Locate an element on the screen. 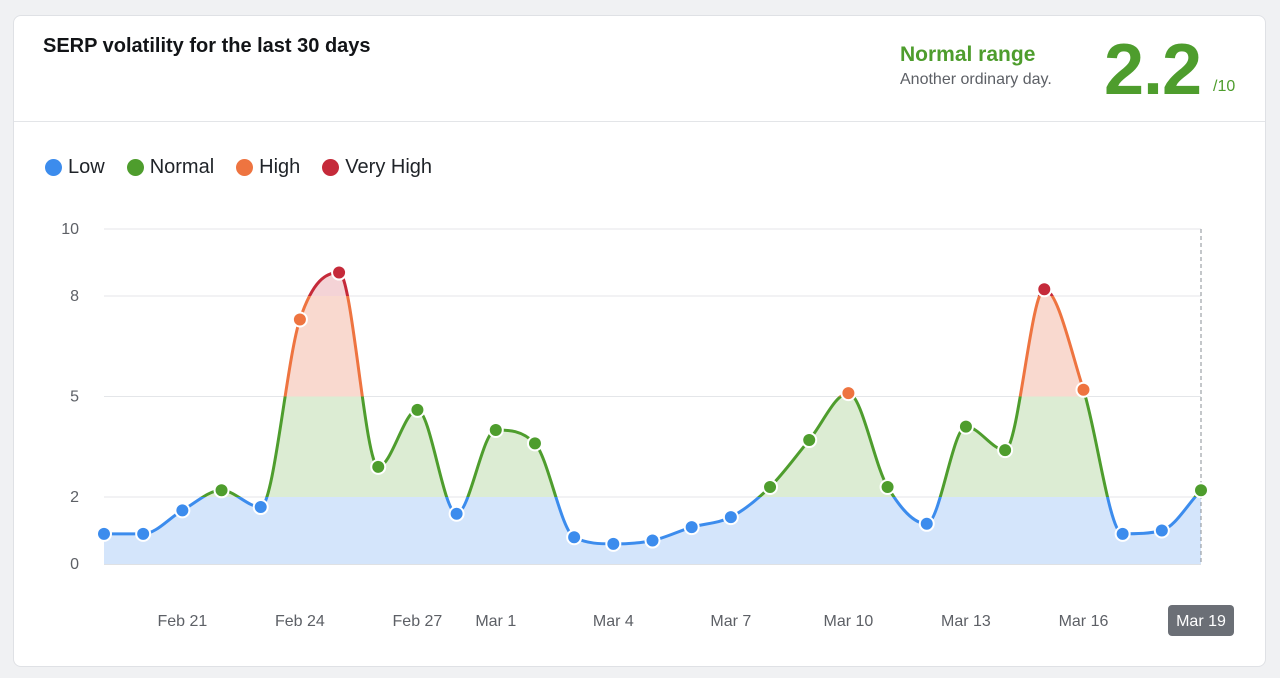  line-band-high is located at coordinates (685, 346).